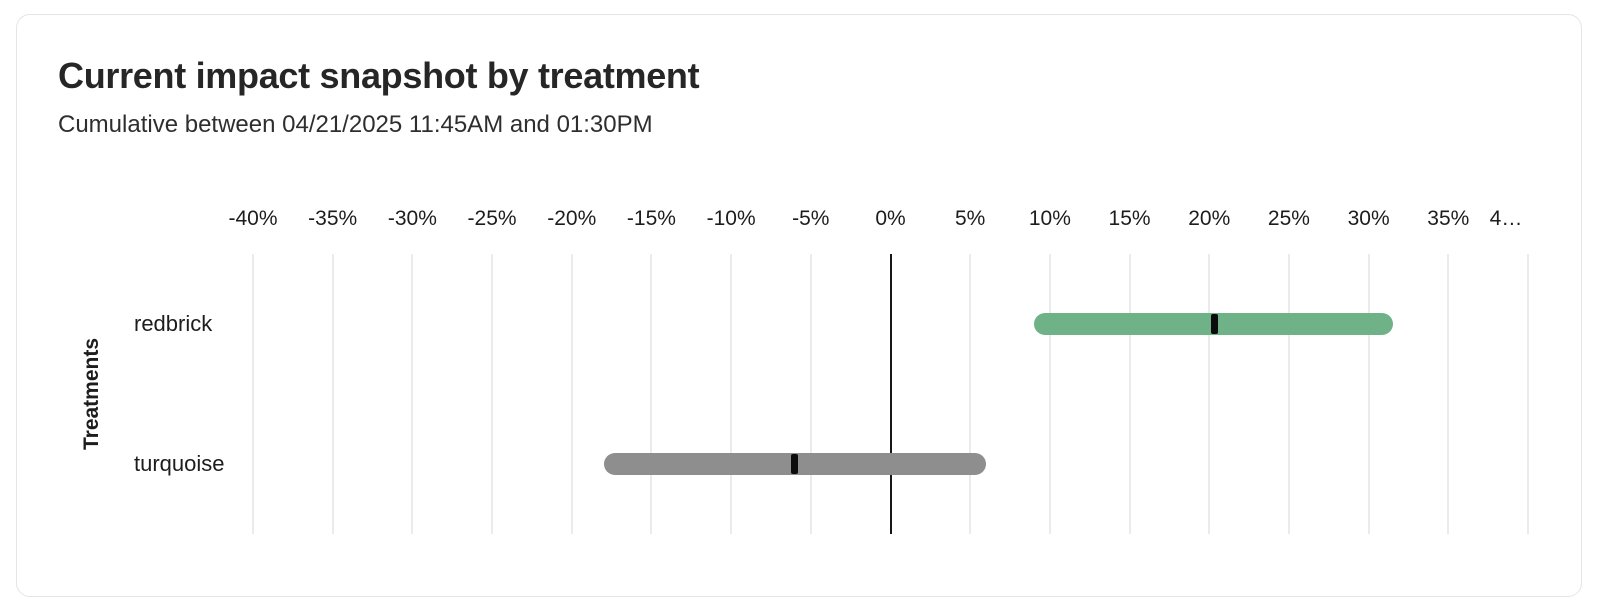 This screenshot has width=1600, height=616. Describe the element at coordinates (179, 463) in the screenshot. I see `category-label-turquoise: turquoise` at that location.